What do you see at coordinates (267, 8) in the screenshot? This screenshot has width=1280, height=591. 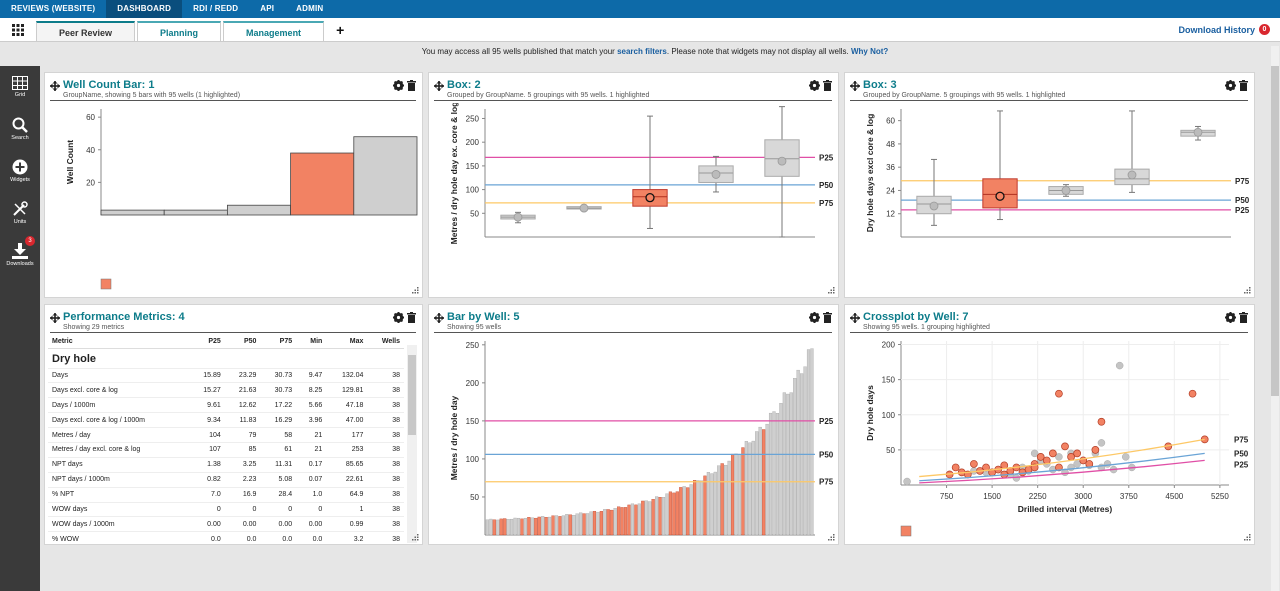 I see `nav-api: API` at bounding box center [267, 8].